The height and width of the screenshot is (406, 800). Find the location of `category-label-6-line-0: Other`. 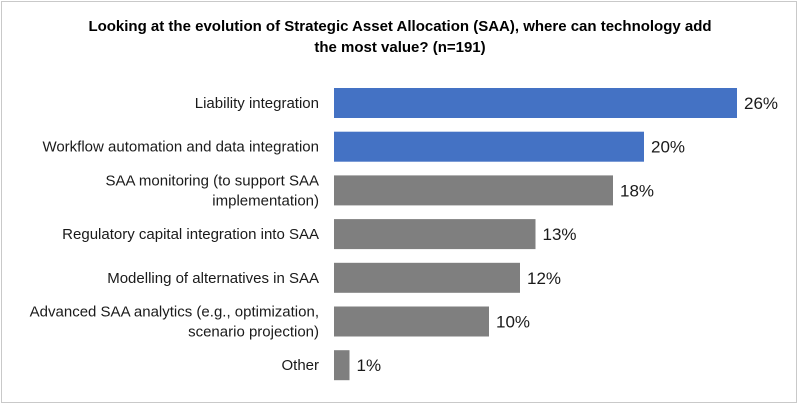

category-label-6-line-0: Other is located at coordinates (300, 365).